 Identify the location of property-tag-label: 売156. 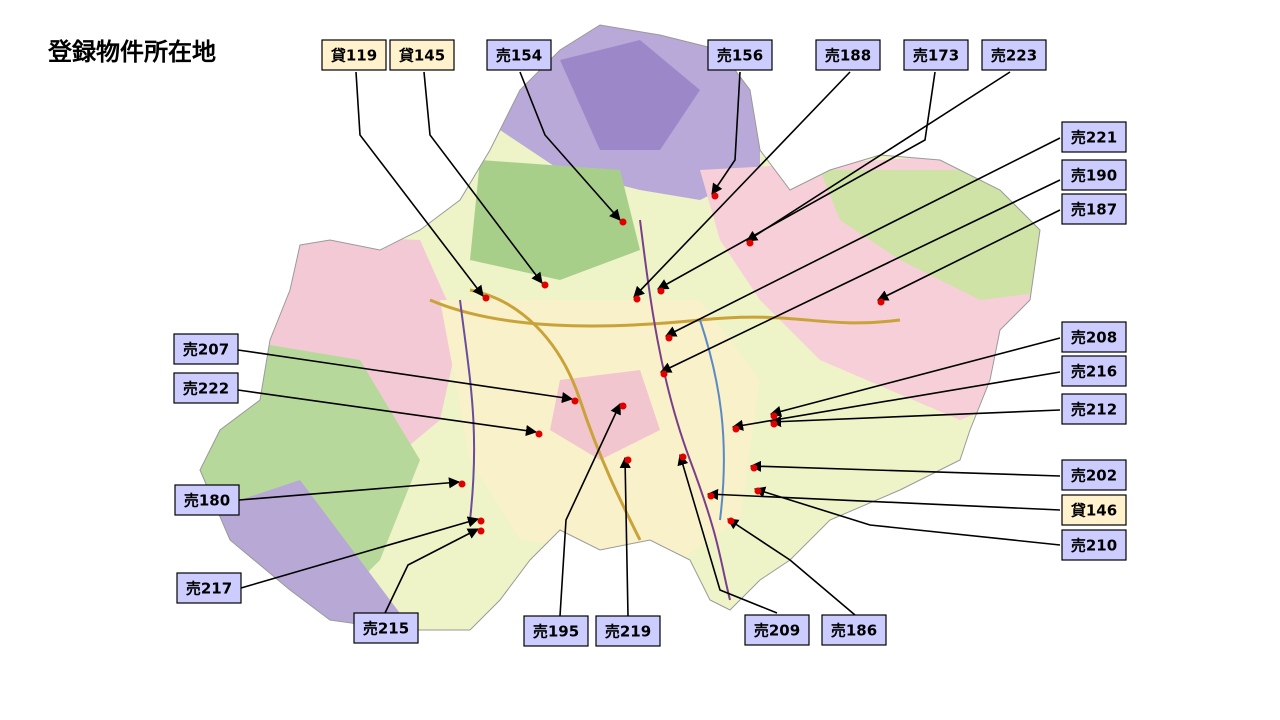
(740, 56).